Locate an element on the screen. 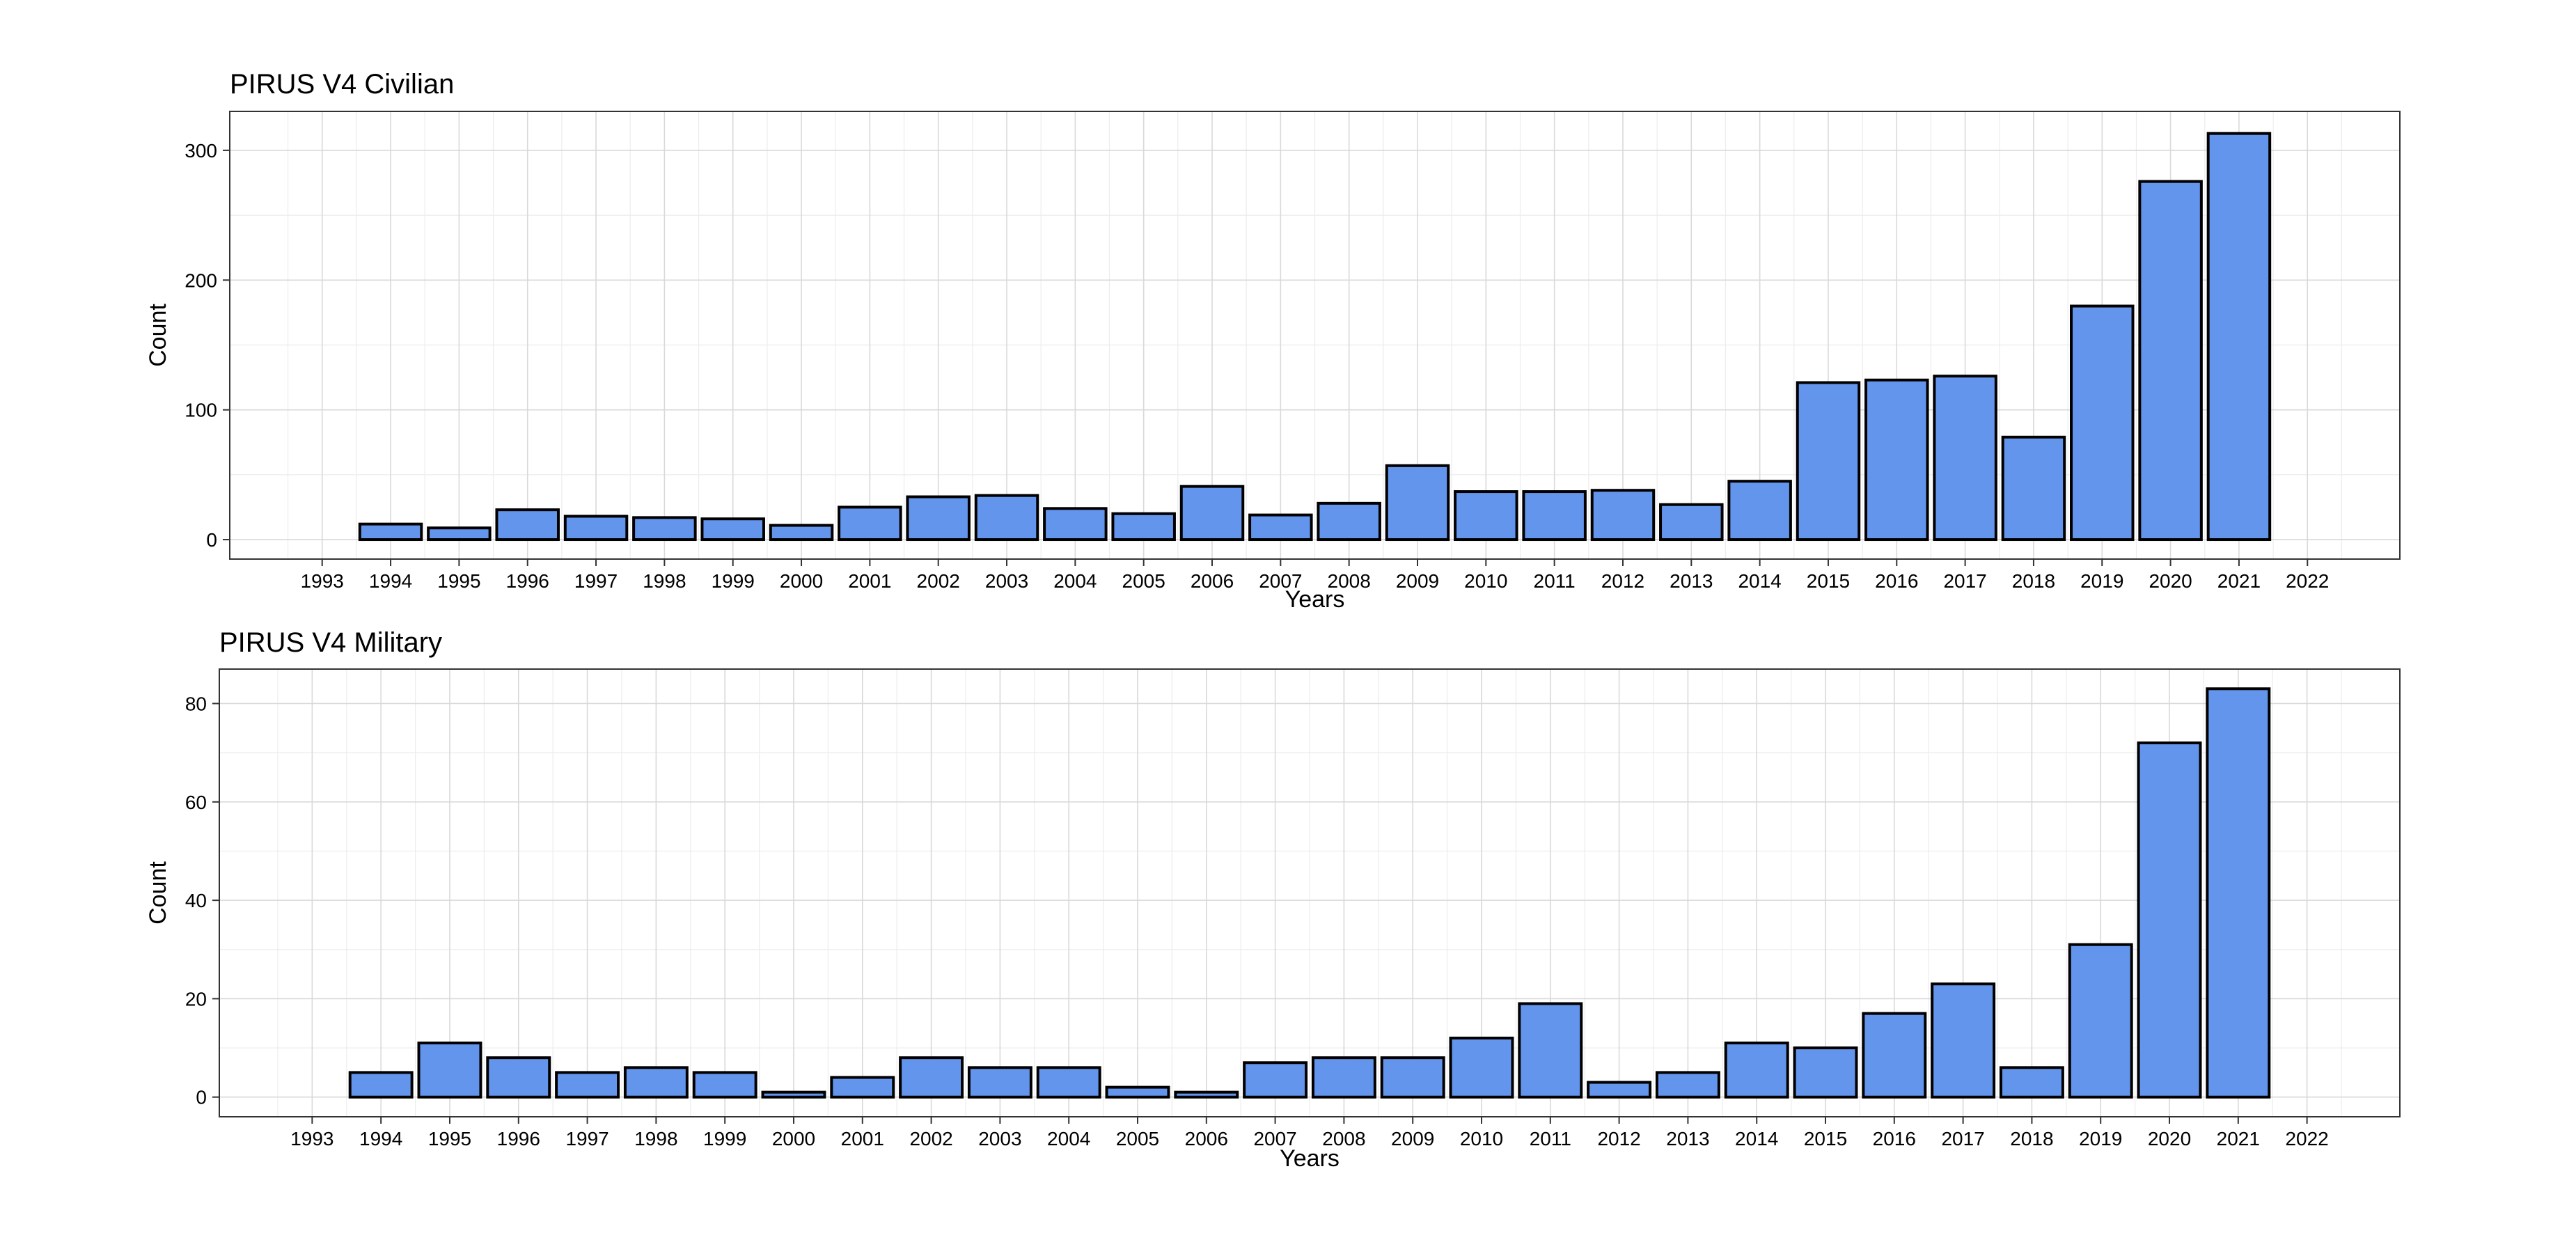  x-tick-label: 2004 is located at coordinates (1068, 1138).